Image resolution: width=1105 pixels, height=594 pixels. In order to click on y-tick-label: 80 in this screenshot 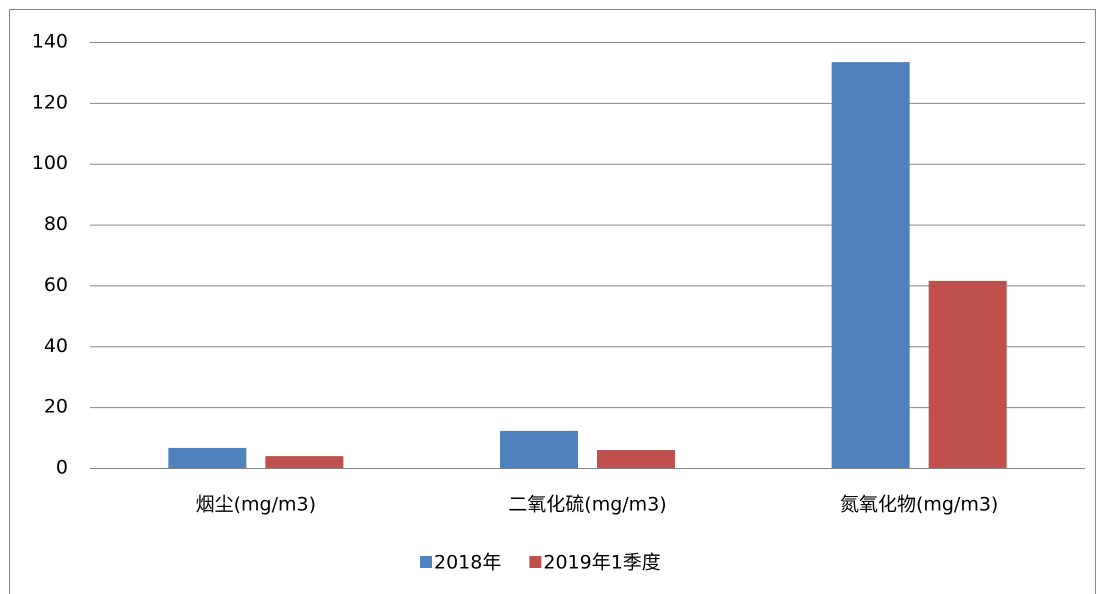, I will do `click(56, 224)`.